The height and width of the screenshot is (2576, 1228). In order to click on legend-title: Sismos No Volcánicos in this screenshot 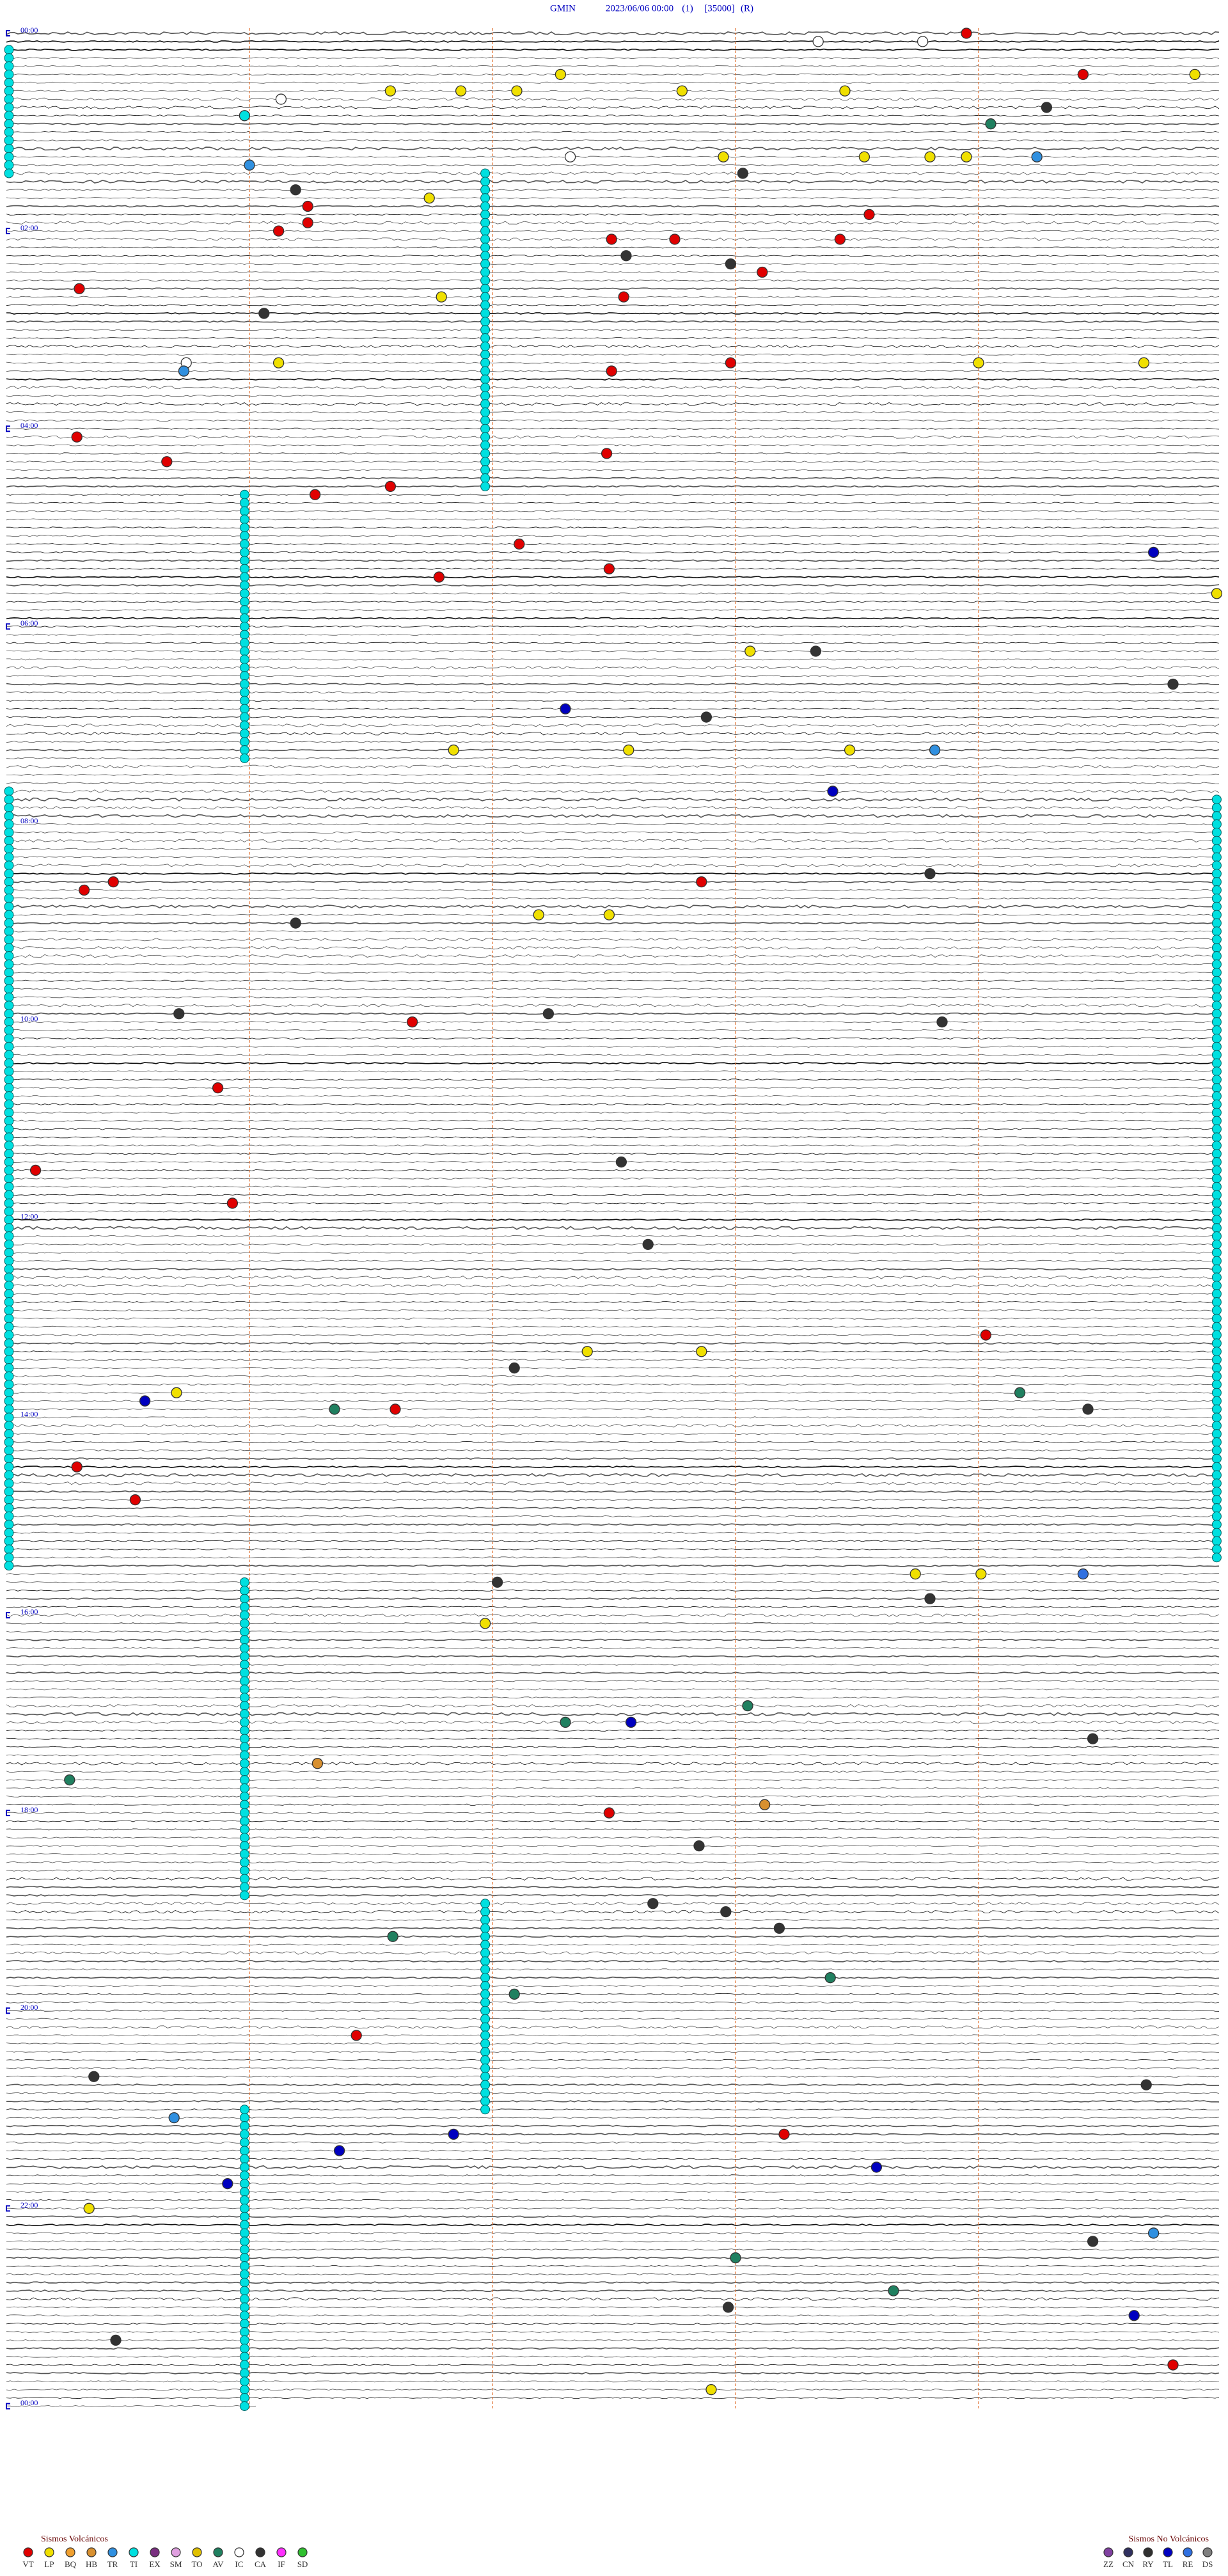, I will do `click(1169, 2539)`.